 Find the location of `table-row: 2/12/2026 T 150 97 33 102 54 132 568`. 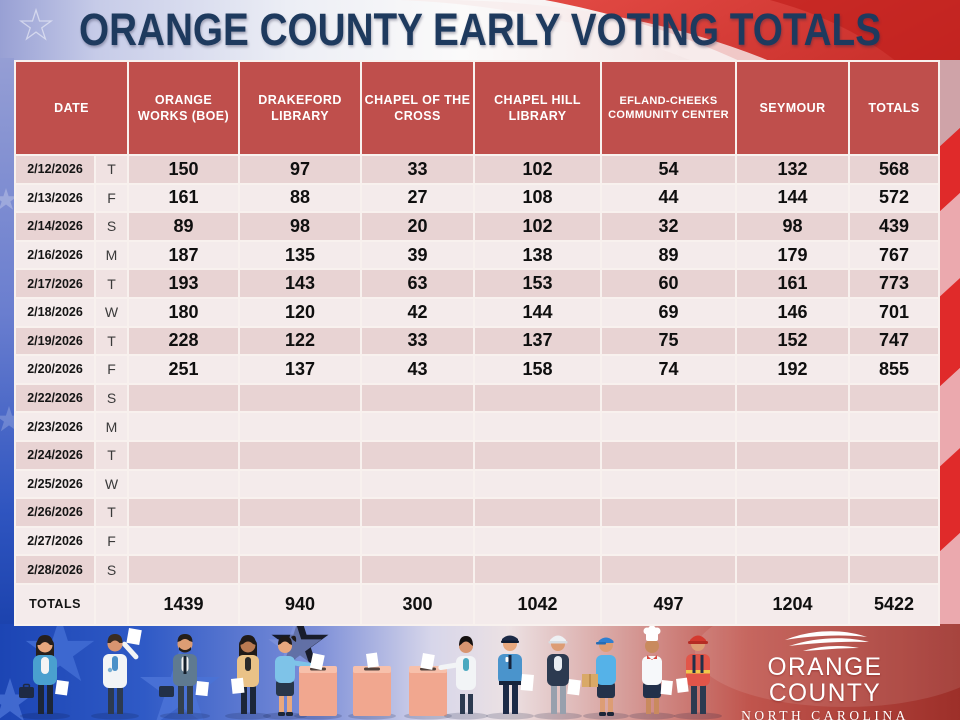

table-row: 2/12/2026 T 150 97 33 102 54 132 568 is located at coordinates (477, 169).